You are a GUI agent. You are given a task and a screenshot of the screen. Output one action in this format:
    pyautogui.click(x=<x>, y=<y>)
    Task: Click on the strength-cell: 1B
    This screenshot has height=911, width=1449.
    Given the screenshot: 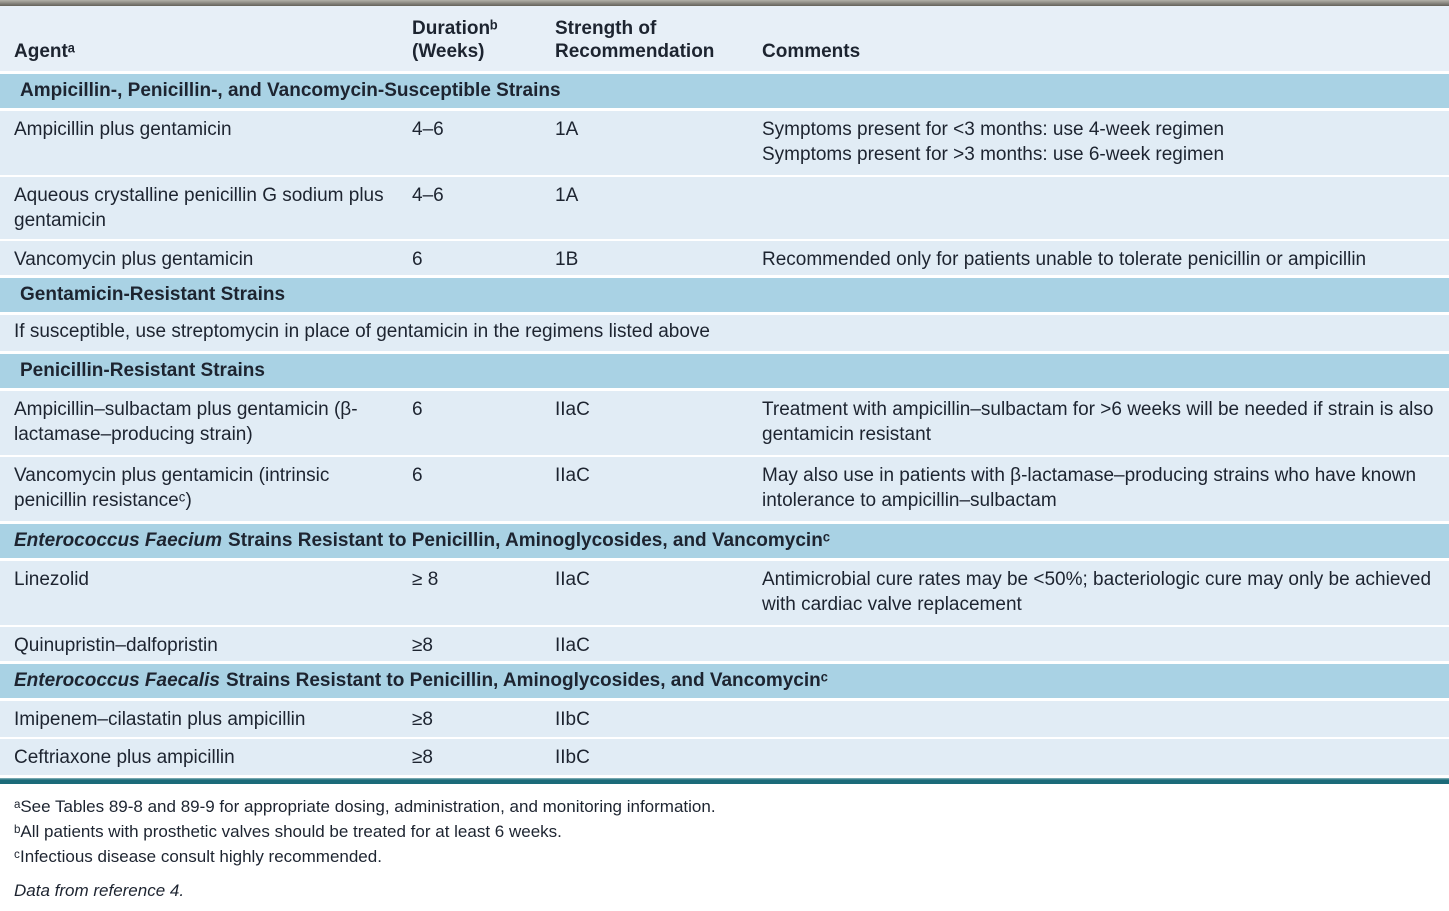 What is the action you would take?
    pyautogui.click(x=567, y=259)
    